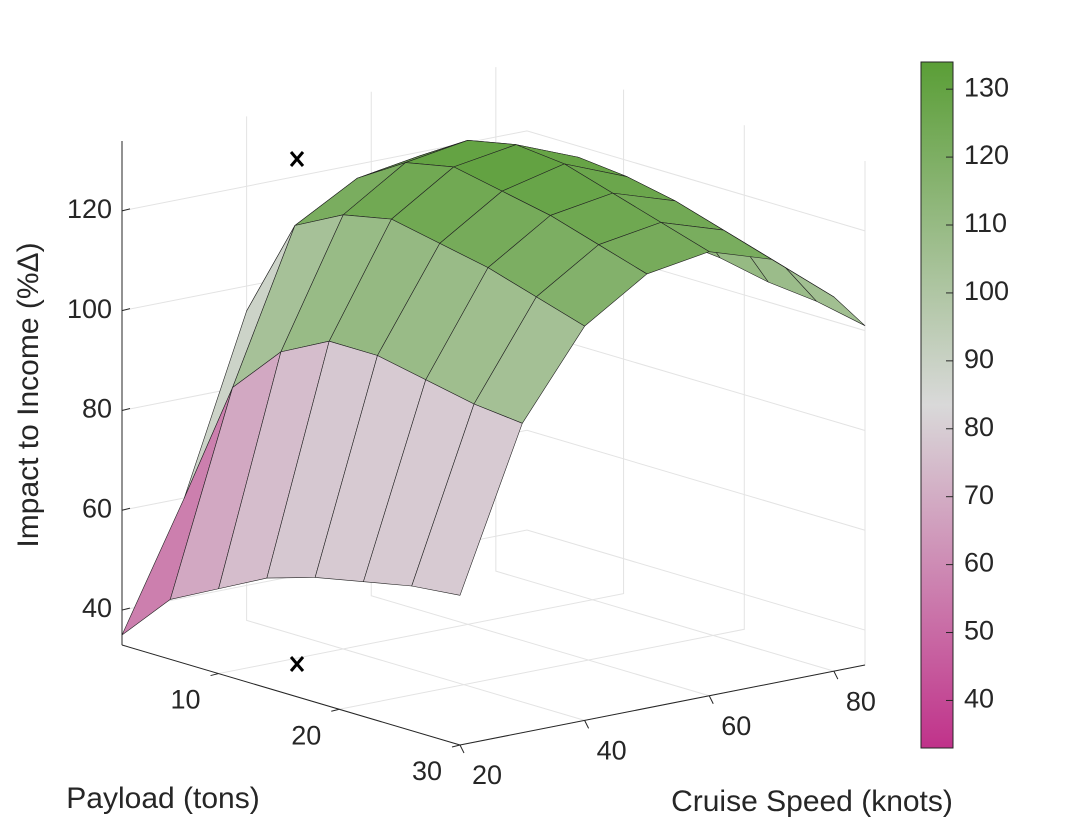 This screenshot has height=824, width=1087. What do you see at coordinates (986, 87) in the screenshot?
I see `colorbar-tick-label: 130` at bounding box center [986, 87].